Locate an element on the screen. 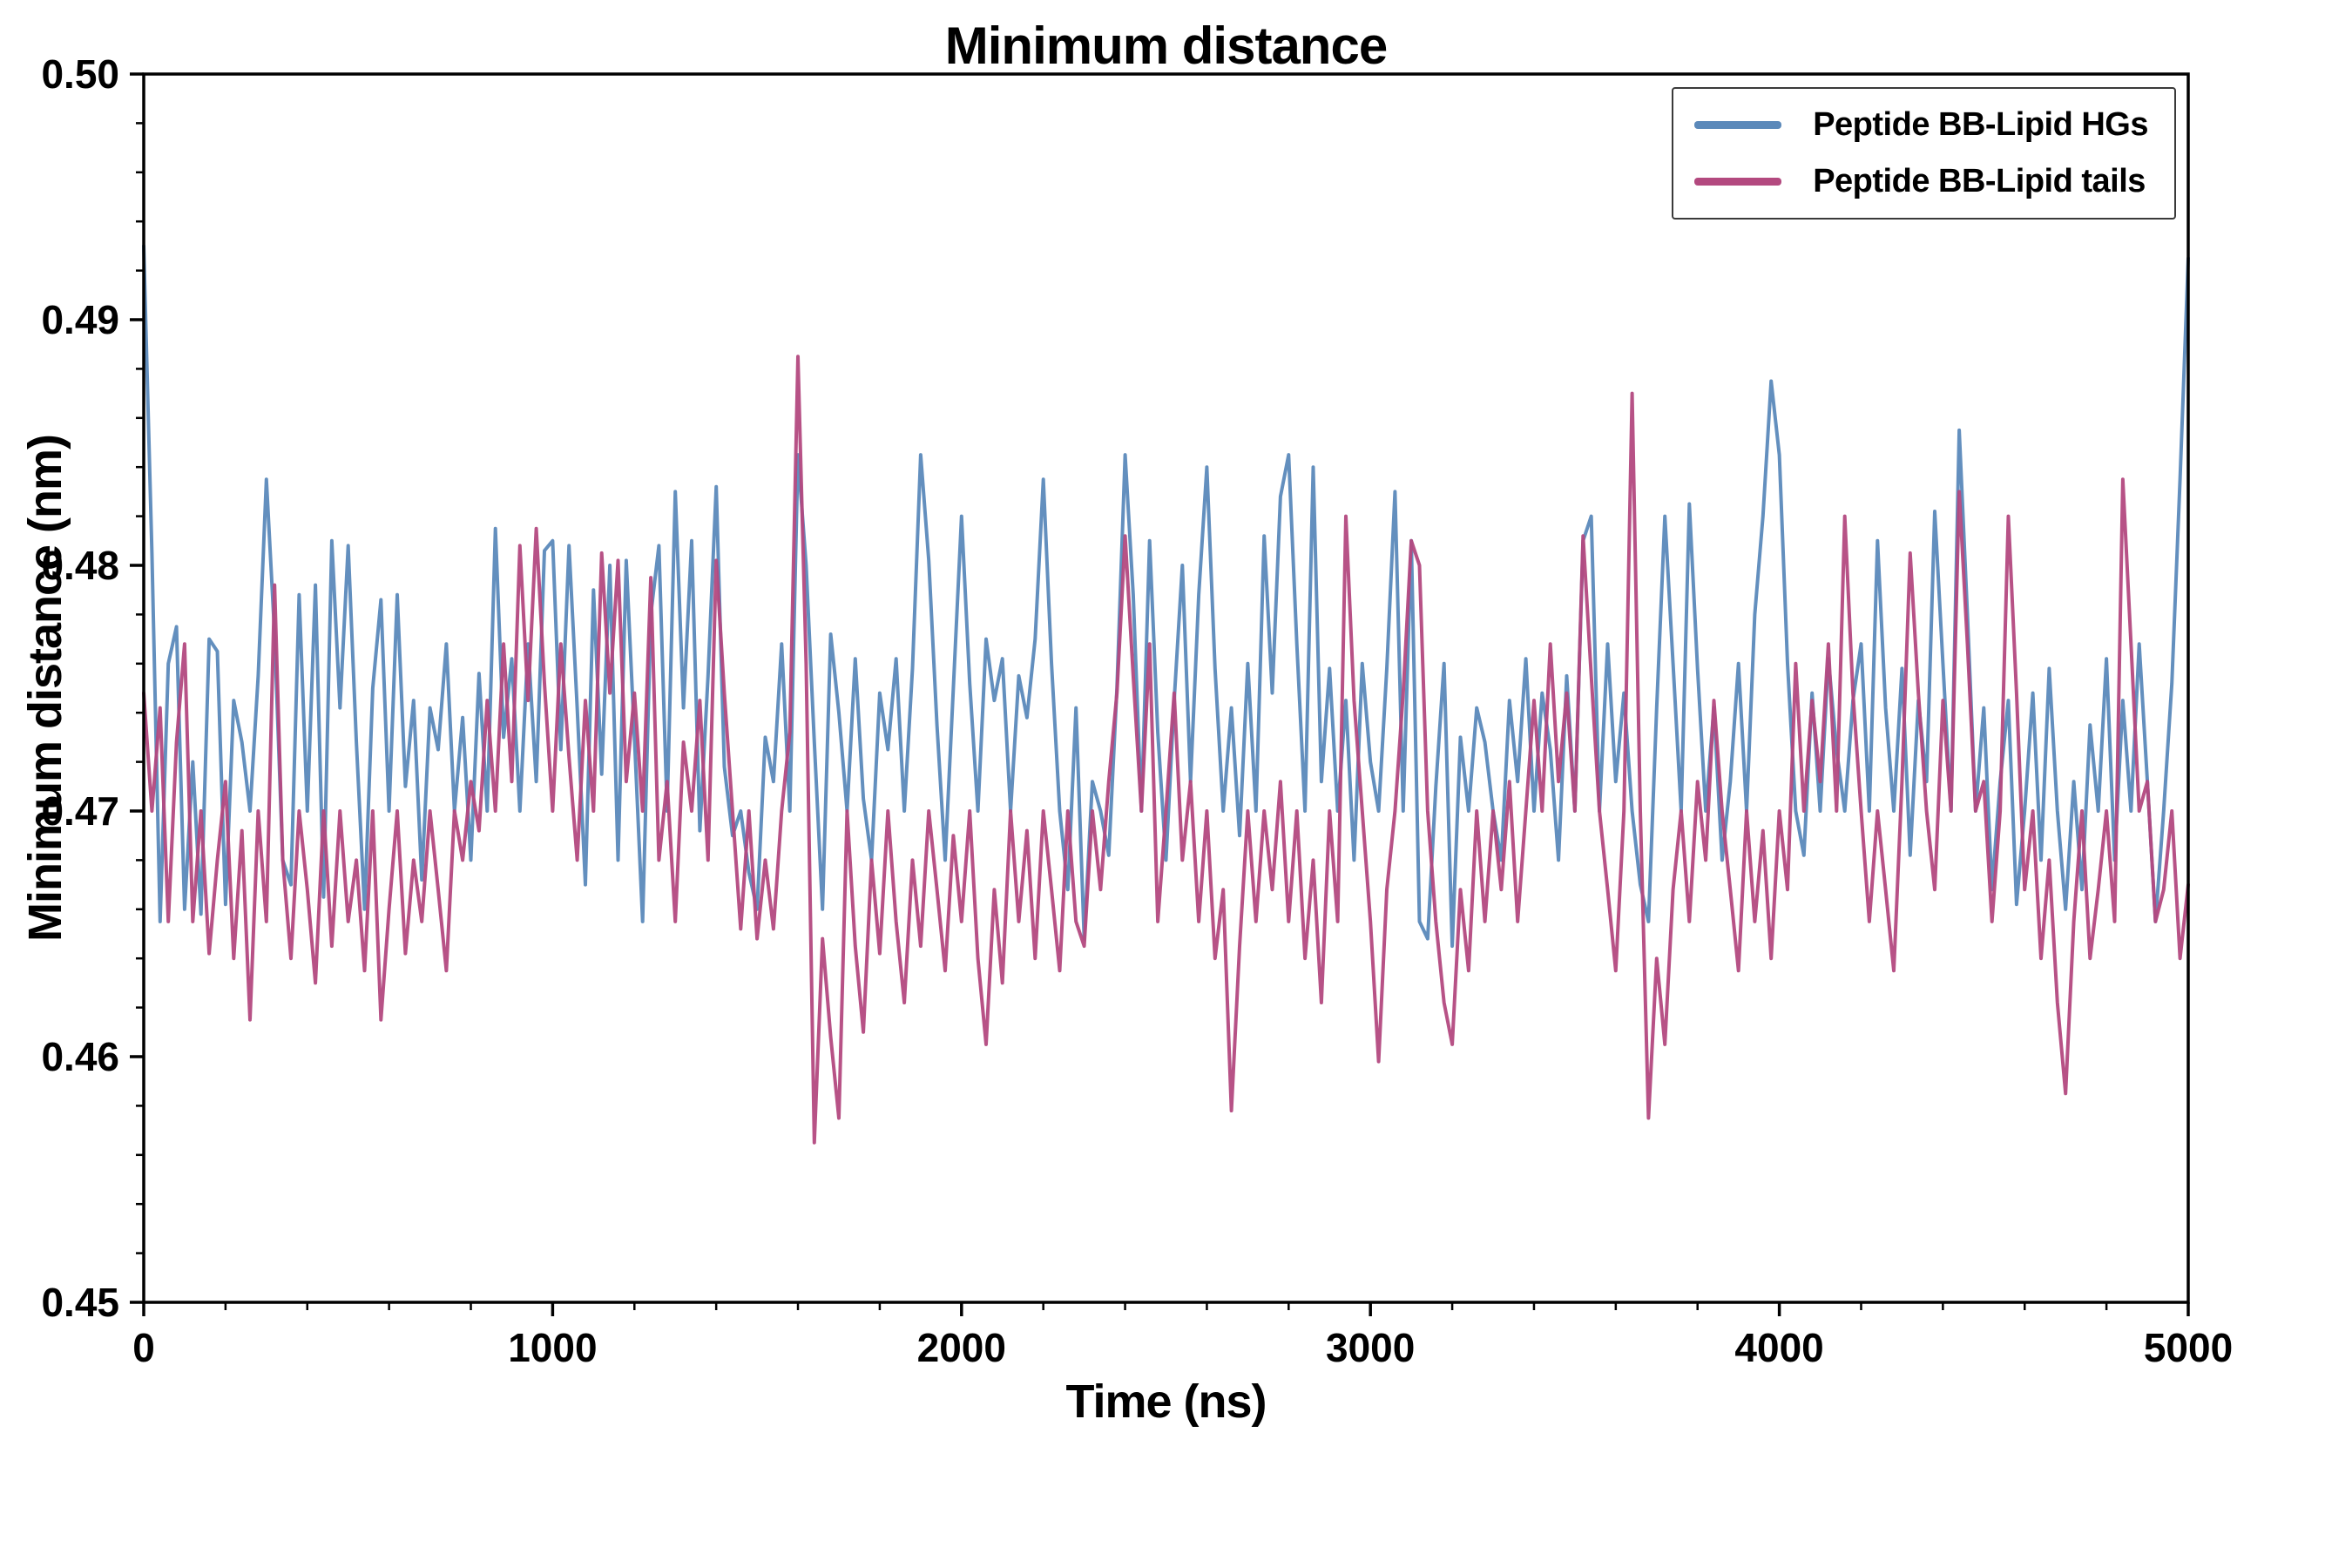 Image resolution: width=2352 pixels, height=1568 pixels. legend-item-hgs: Peptide BB-Lipid HGs is located at coordinates (1921, 125).